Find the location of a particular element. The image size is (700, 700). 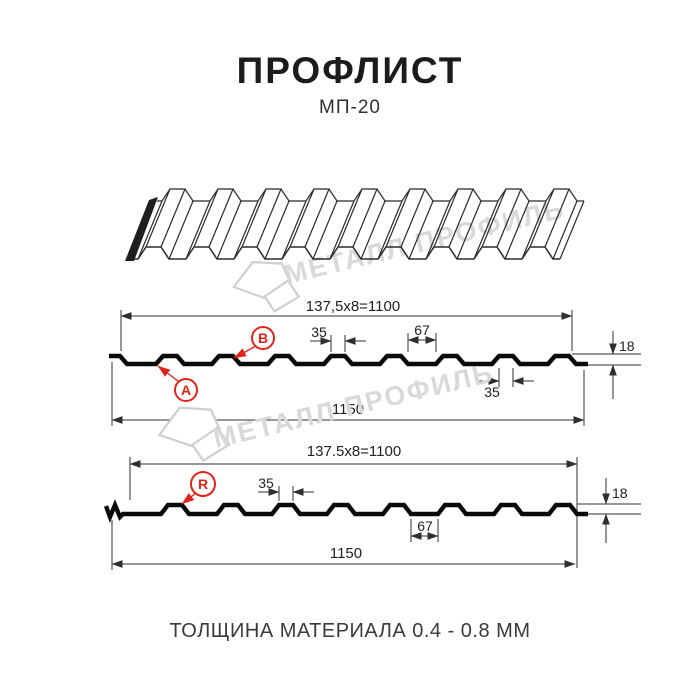

label-b-callout: В is located at coordinates (254, 342).